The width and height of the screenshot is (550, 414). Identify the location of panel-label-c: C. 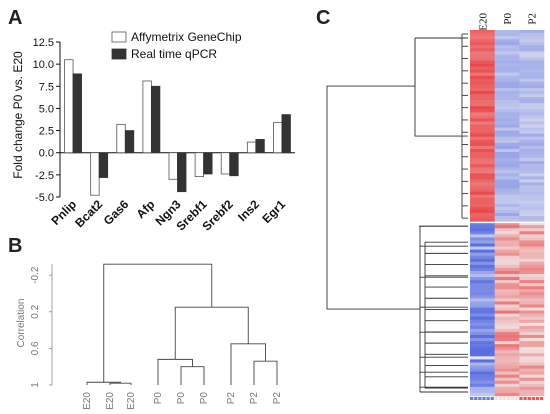
(323, 18).